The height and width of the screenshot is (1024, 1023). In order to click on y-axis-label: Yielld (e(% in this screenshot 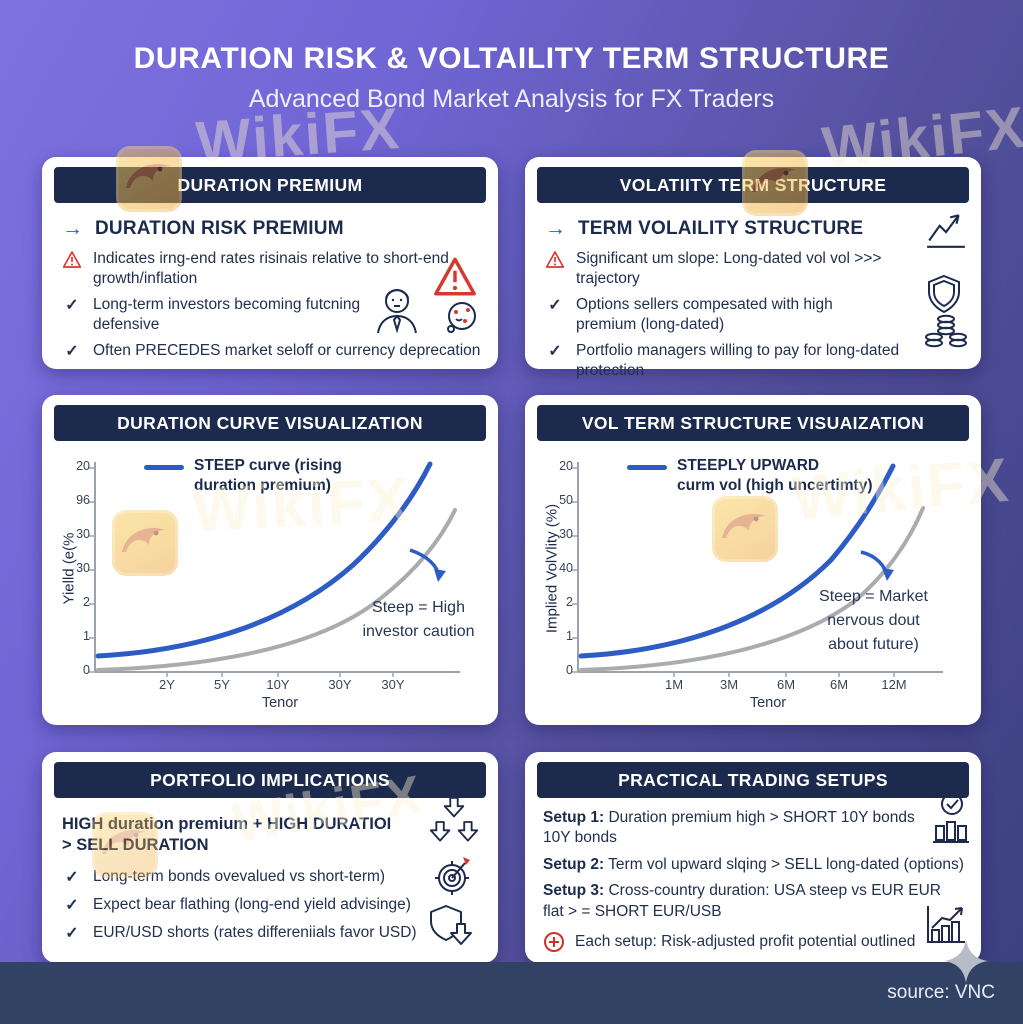, I will do `click(69, 568)`.